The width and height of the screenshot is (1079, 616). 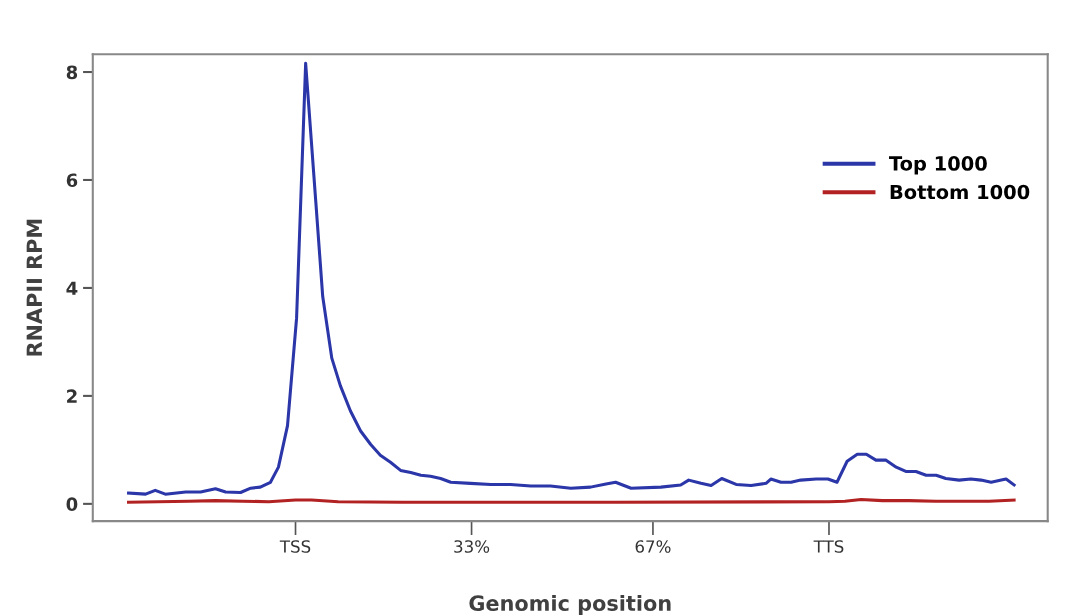 What do you see at coordinates (472, 546) in the screenshot?
I see `x-tick-label: 33%` at bounding box center [472, 546].